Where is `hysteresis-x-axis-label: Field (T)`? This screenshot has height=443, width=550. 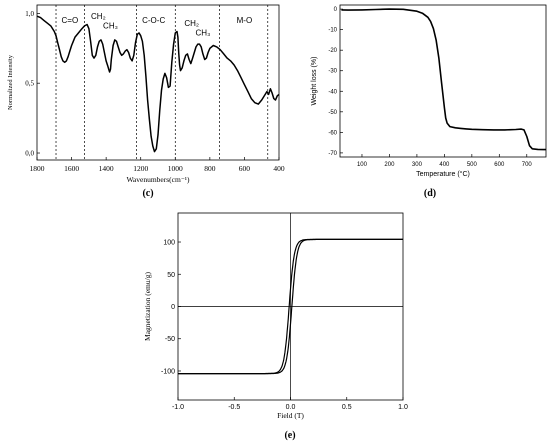 hysteresis-x-axis-label: Field (T) is located at coordinates (290, 415).